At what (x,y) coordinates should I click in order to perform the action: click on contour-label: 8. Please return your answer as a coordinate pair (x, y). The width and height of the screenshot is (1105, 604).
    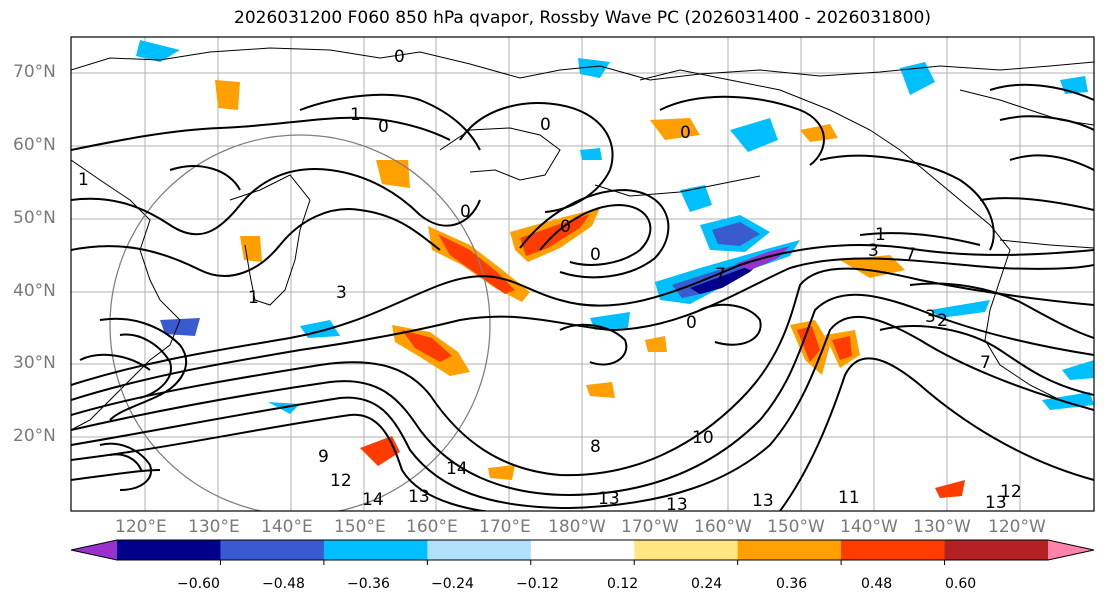
    Looking at the image, I should click on (595, 447).